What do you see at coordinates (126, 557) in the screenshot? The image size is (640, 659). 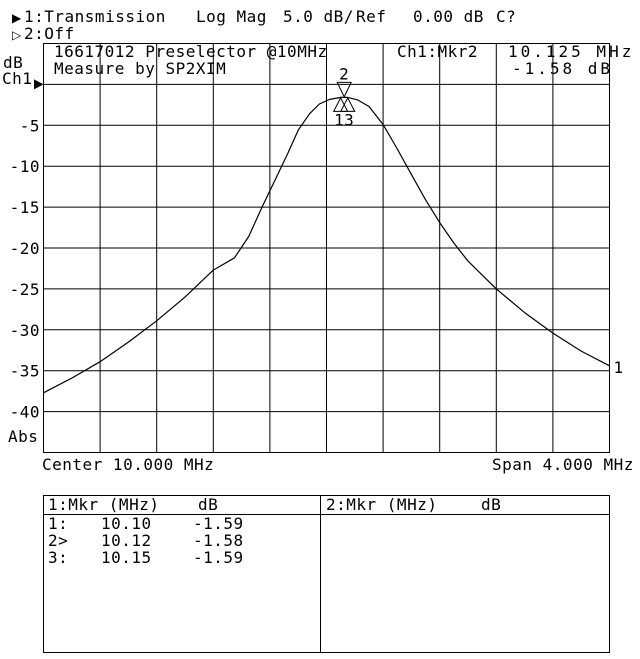 I see `marker-row-freq: 10.15` at bounding box center [126, 557].